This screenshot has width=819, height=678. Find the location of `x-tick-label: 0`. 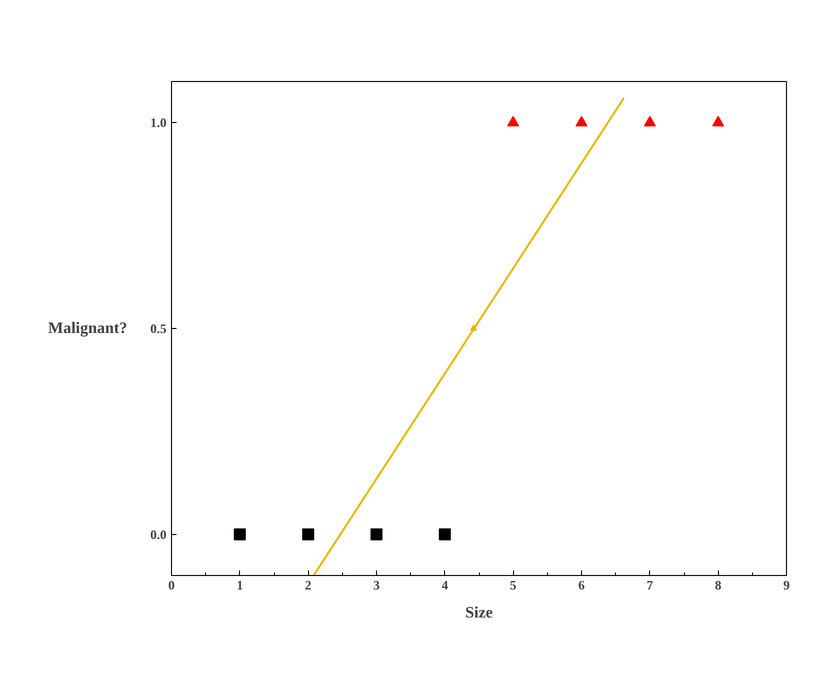

x-tick-label: 0 is located at coordinates (171, 585).